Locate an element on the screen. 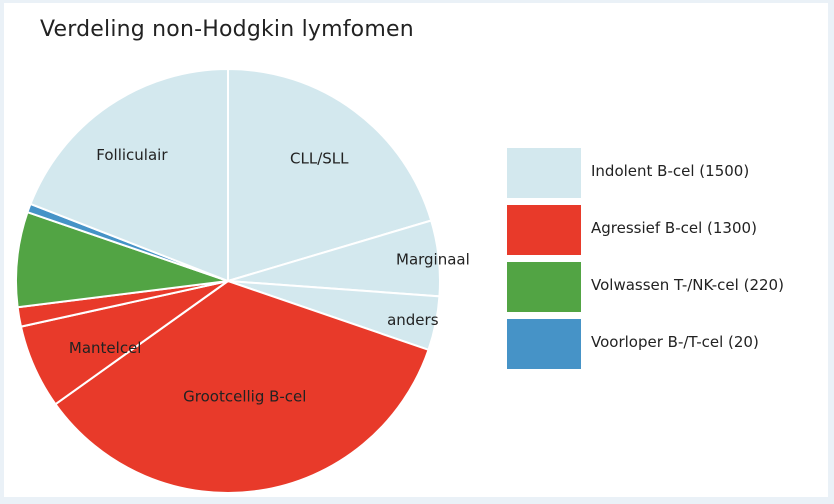 This screenshot has height=504, width=834. legend-label-agressief: Agressief B-cel (1300) is located at coordinates (674, 228).